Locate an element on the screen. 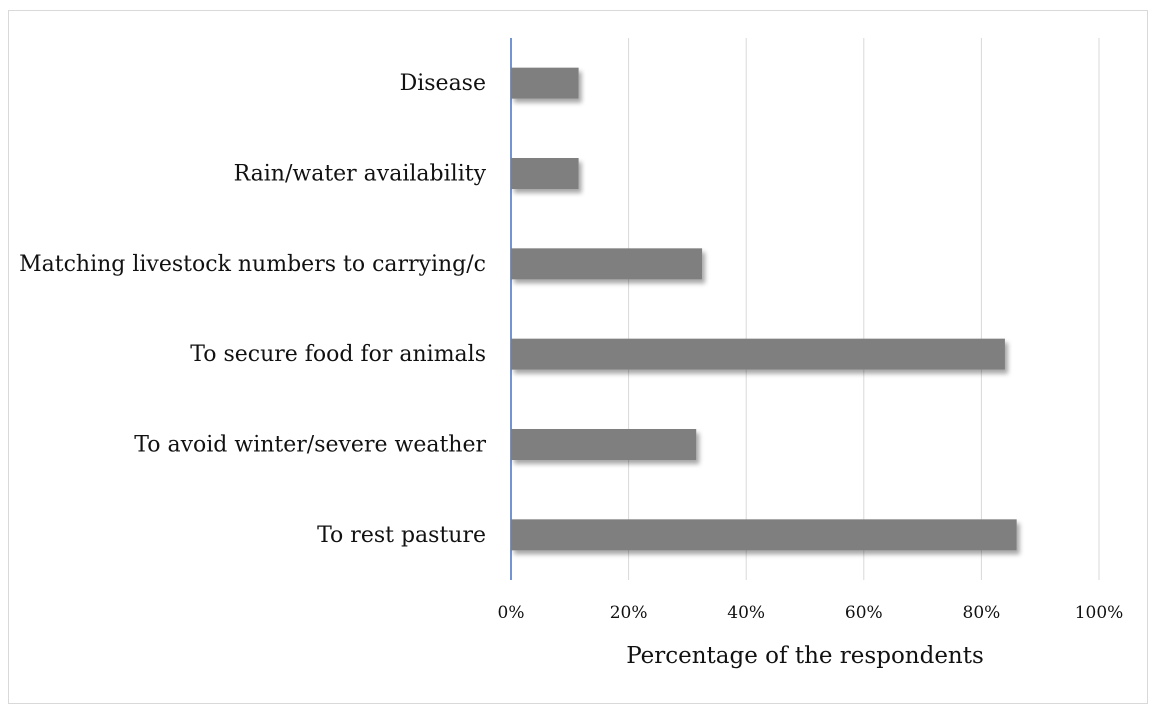 The height and width of the screenshot is (708, 1153). category-label: To avoid winter/severe weather is located at coordinates (310, 445).